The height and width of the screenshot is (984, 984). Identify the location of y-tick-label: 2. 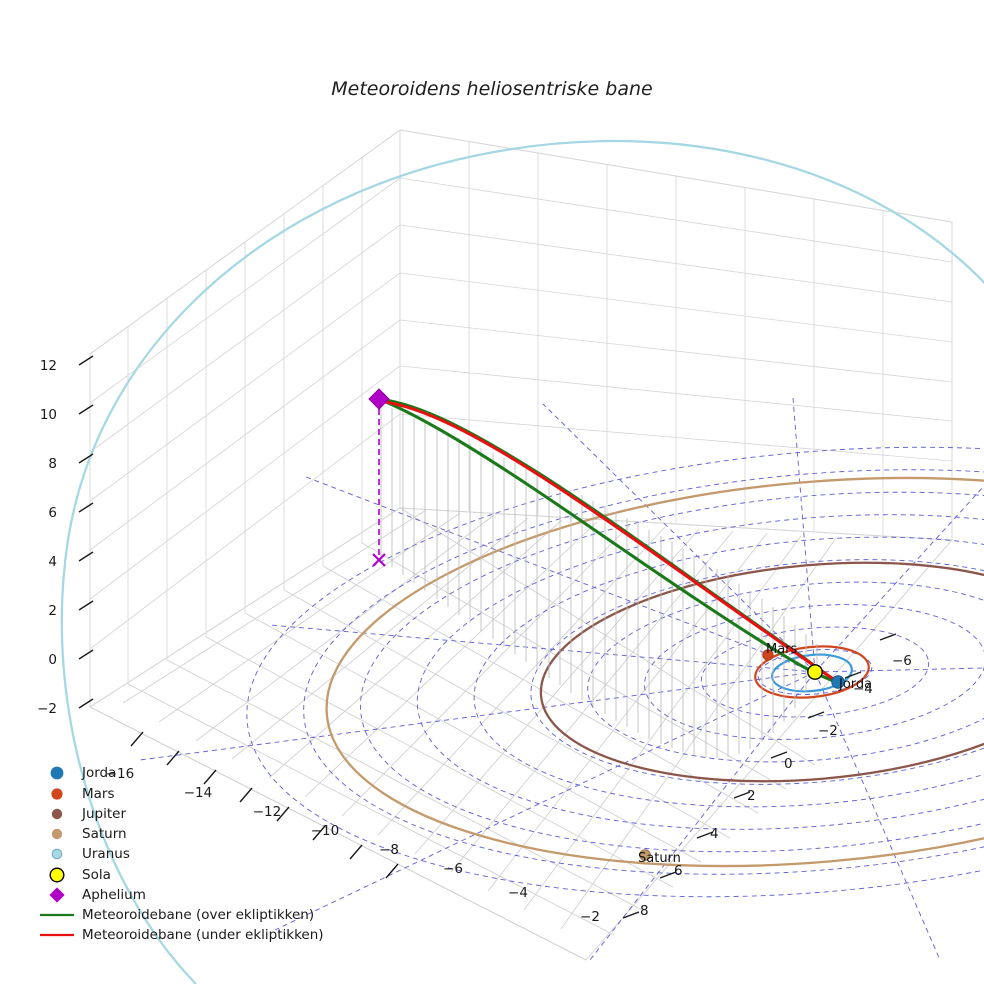
(751, 796).